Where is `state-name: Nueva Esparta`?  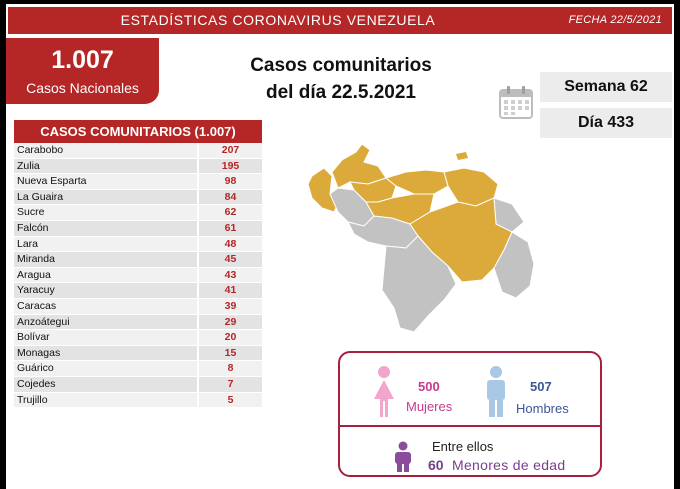 state-name: Nueva Esparta is located at coordinates (52, 181).